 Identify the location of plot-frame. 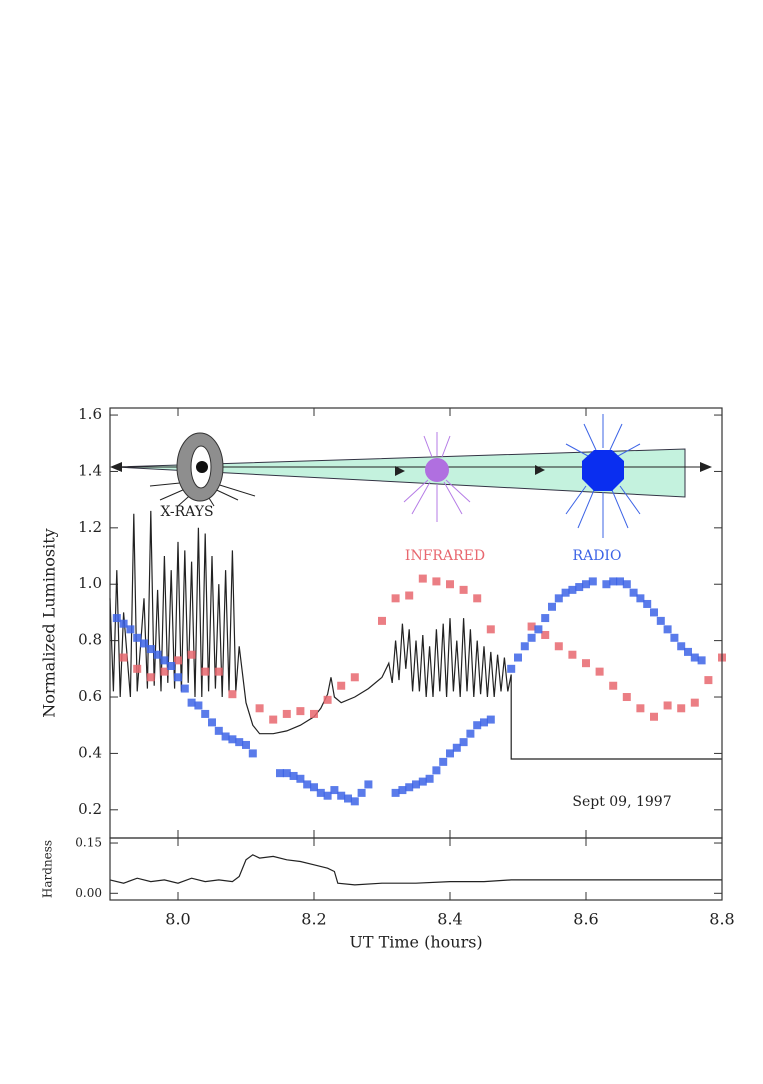
(416, 869).